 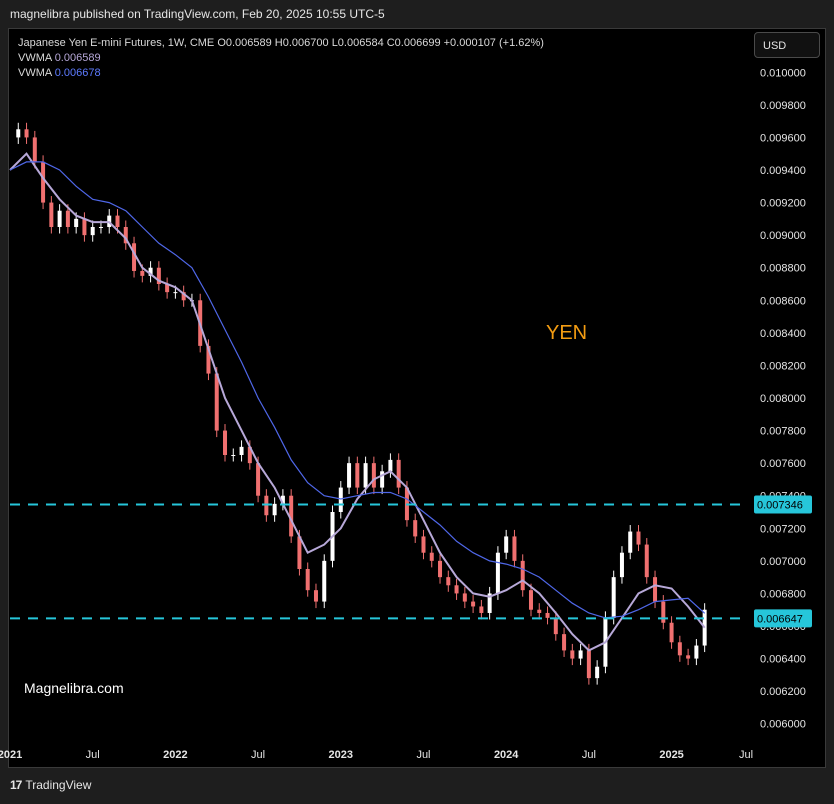 What do you see at coordinates (35, 73) in the screenshot?
I see `vwma-slow-label: VWMA` at bounding box center [35, 73].